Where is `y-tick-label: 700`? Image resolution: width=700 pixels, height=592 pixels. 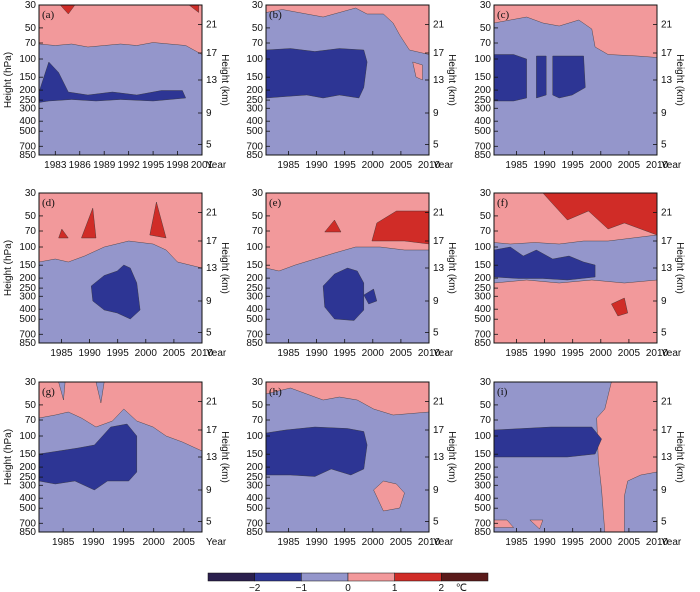
y-tick-label: 700 is located at coordinates (254, 523).